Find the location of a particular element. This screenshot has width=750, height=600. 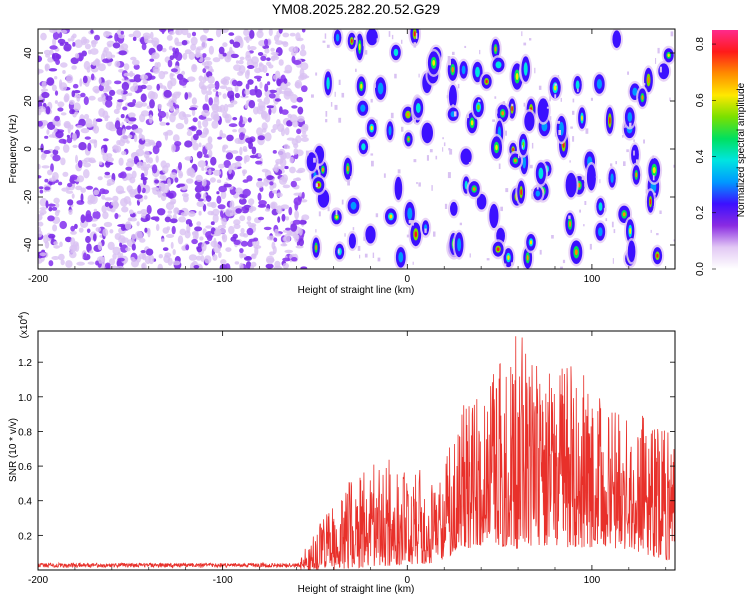

snr-x-label: Height of straight line (km) is located at coordinates (356, 589).